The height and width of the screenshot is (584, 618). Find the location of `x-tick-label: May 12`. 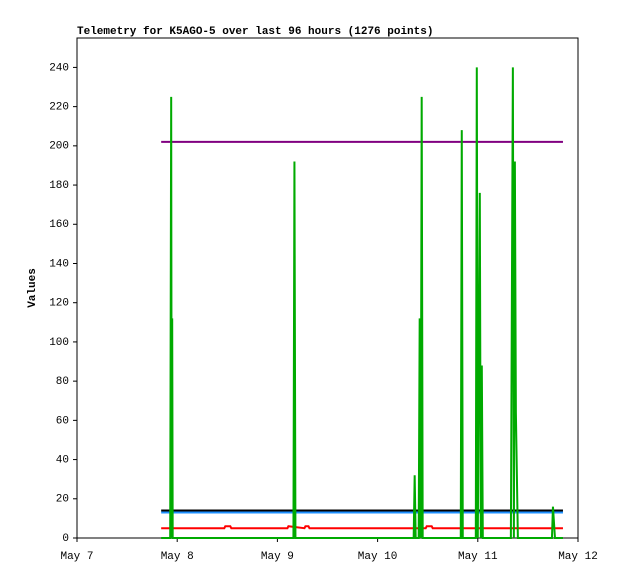

x-tick-label: May 12 is located at coordinates (578, 557).